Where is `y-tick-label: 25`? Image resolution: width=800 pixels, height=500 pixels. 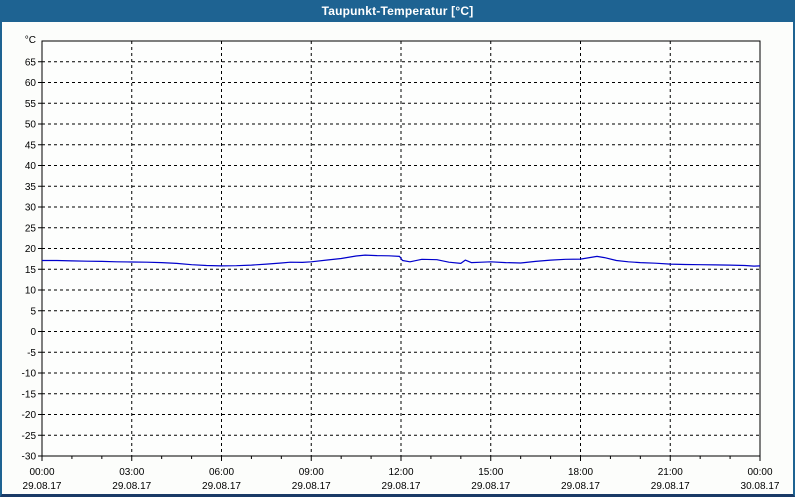 y-tick-label: 25 is located at coordinates (31, 228).